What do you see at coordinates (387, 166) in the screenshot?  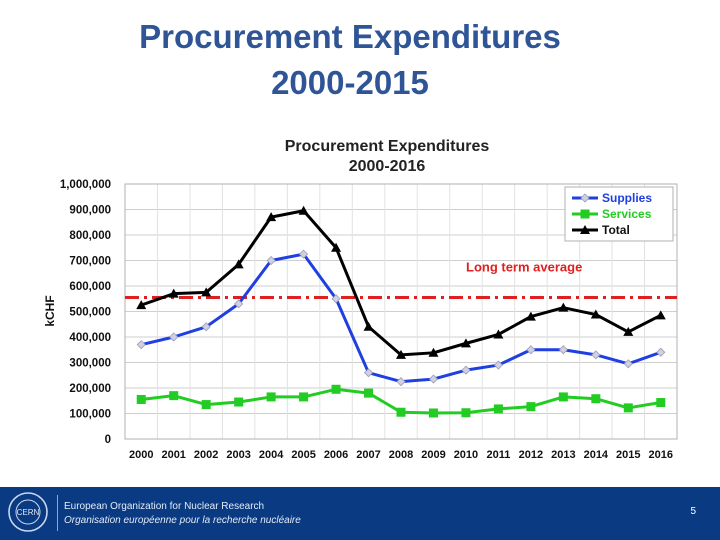 I see `chart-subtitle: 2000-2016` at bounding box center [387, 166].